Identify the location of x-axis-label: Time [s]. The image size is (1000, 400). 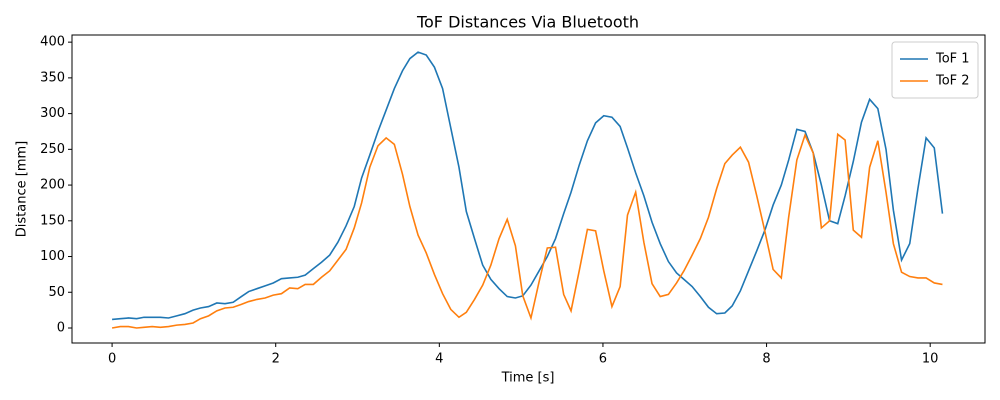
(528, 378).